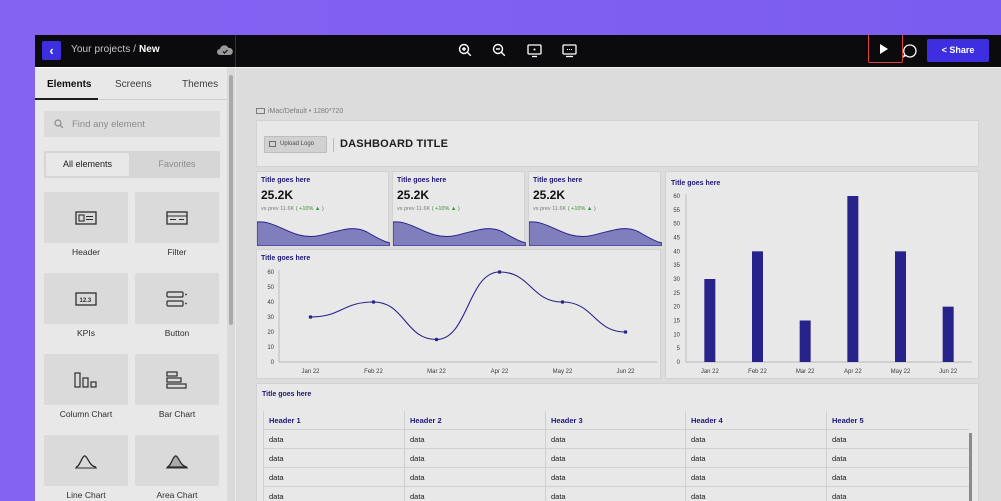  I want to click on element-search-input: Find any element, so click(132, 124).